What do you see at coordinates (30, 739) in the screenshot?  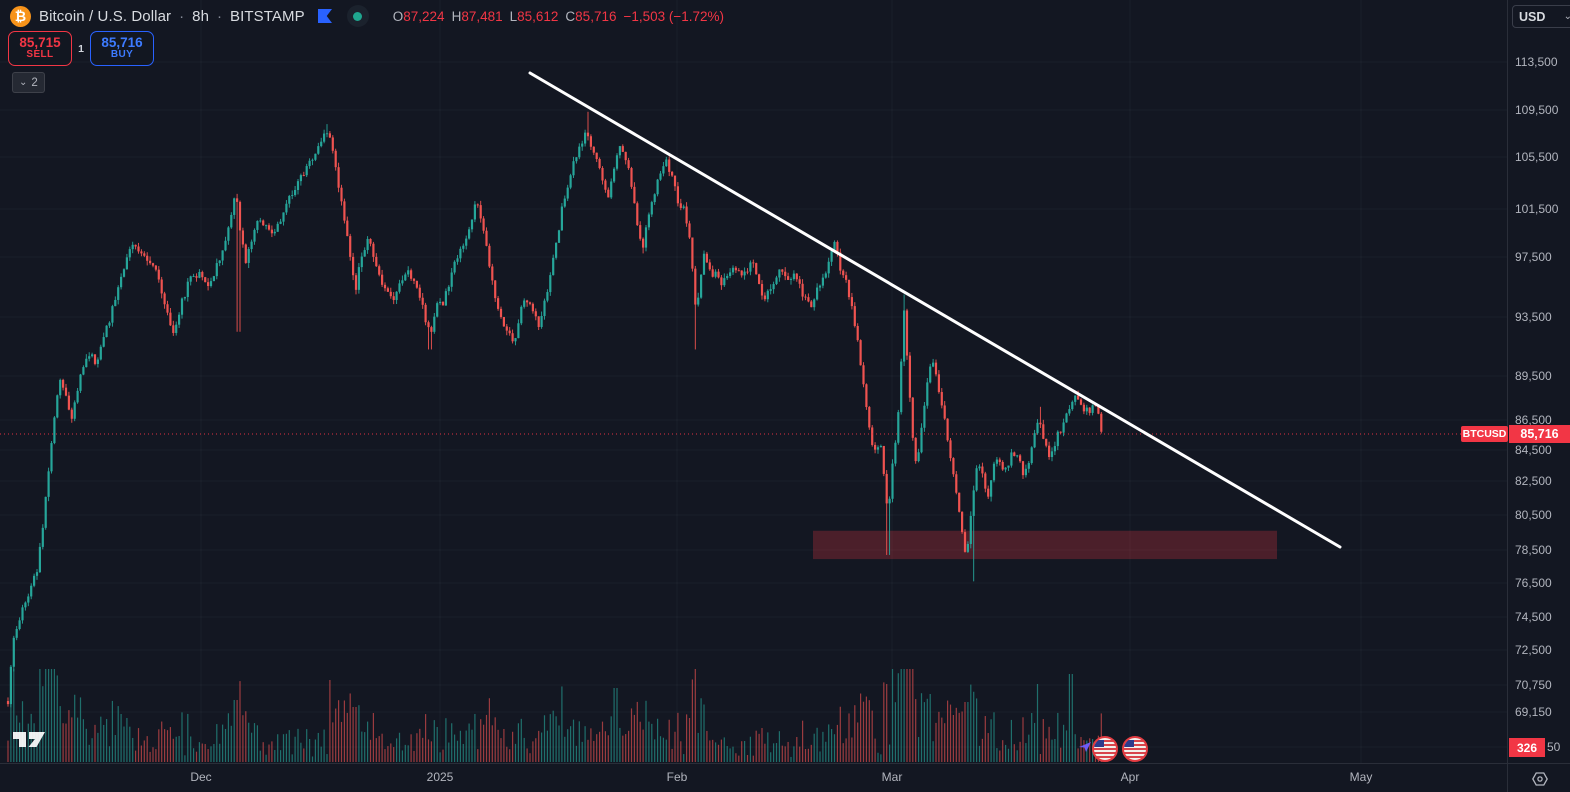 I see `tradingview-logo` at bounding box center [30, 739].